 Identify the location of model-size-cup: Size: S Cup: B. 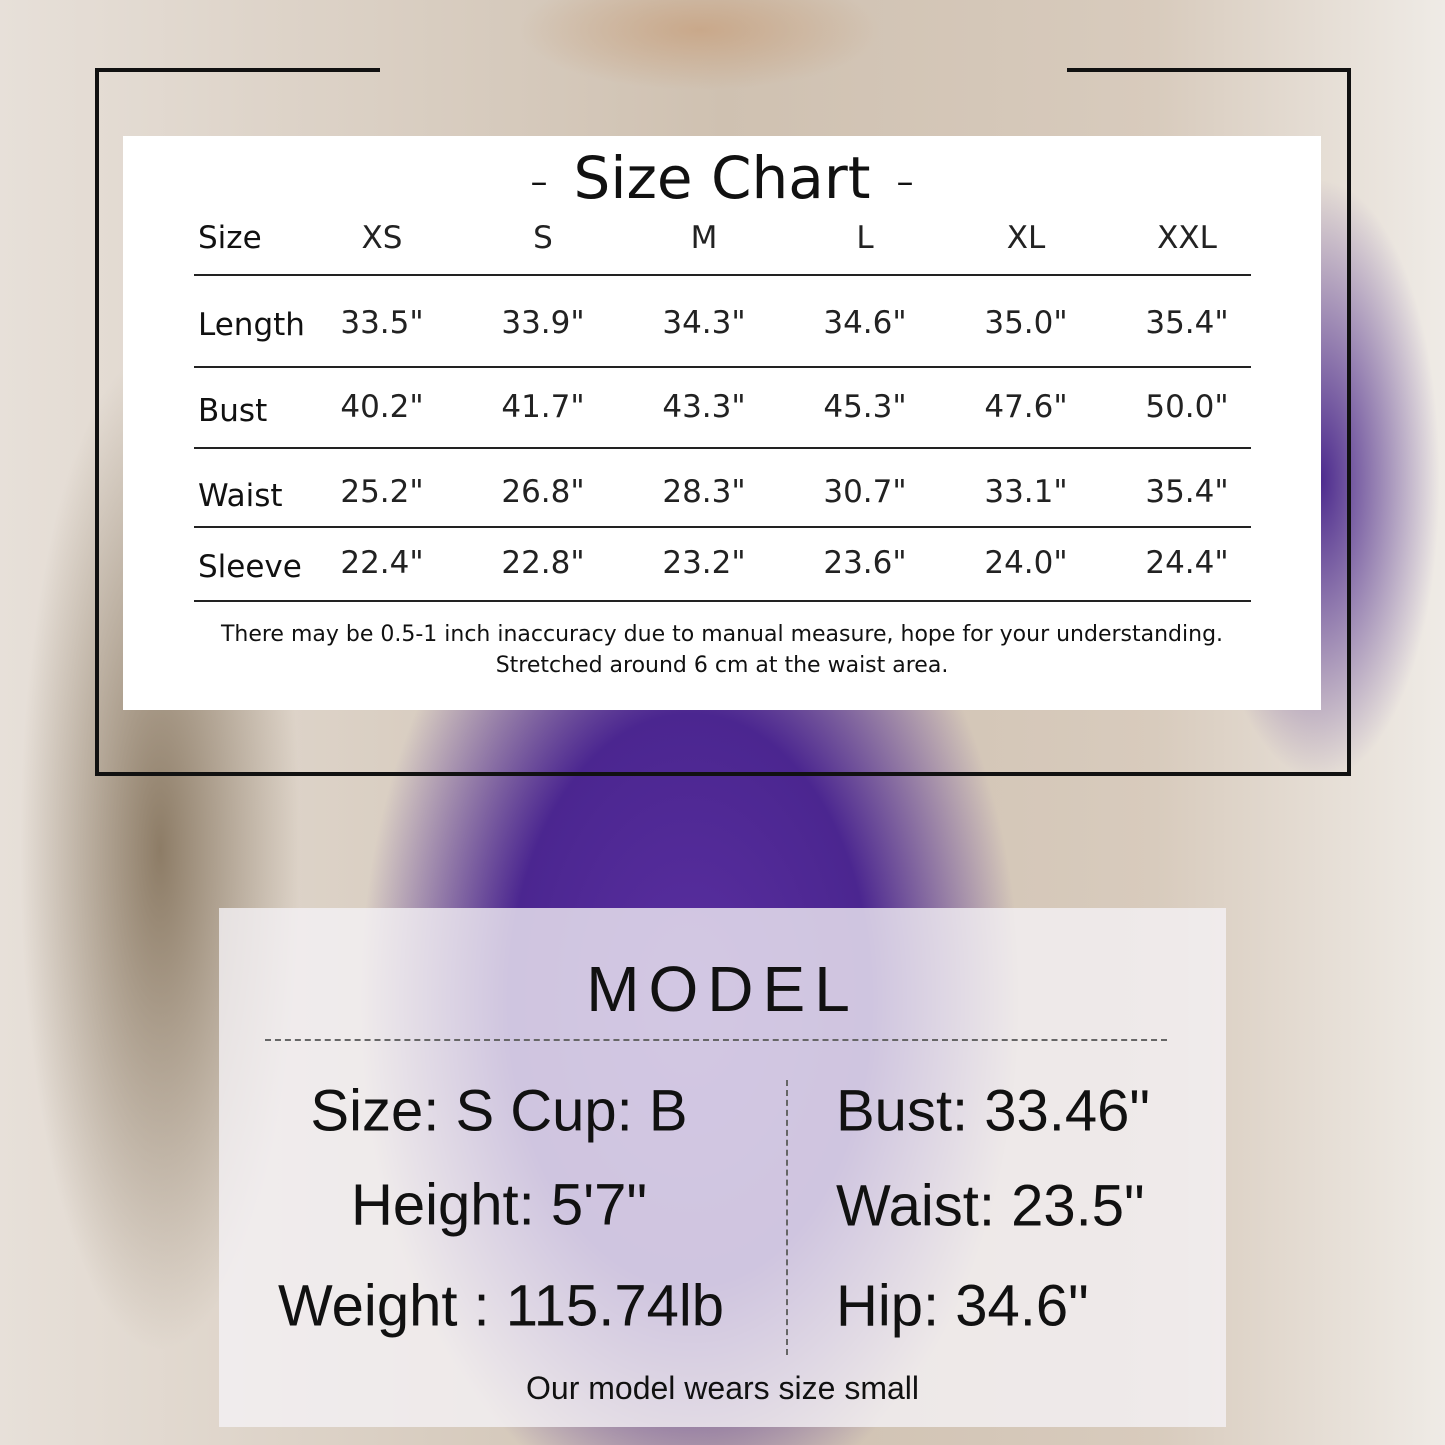
(499, 1111).